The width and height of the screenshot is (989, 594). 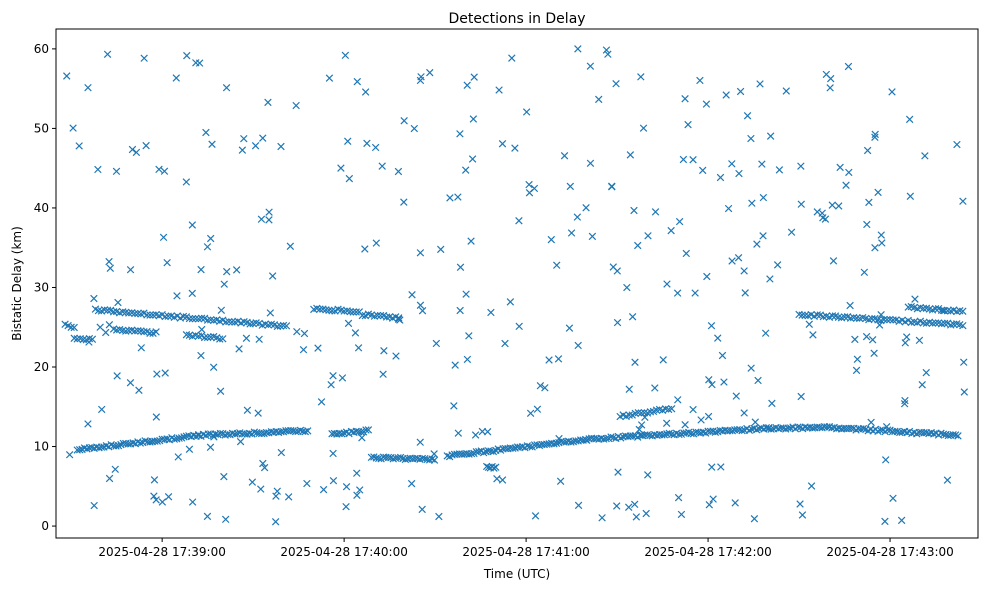 I want to click on x-tick-label: 2025-04-28 17:40:00, so click(x=343, y=552).